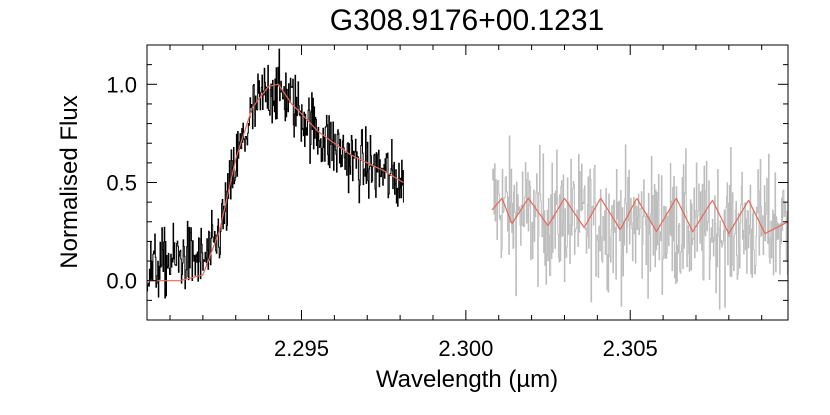  What do you see at coordinates (467, 379) in the screenshot?
I see `x-axis-label: Wavelength (µm)` at bounding box center [467, 379].